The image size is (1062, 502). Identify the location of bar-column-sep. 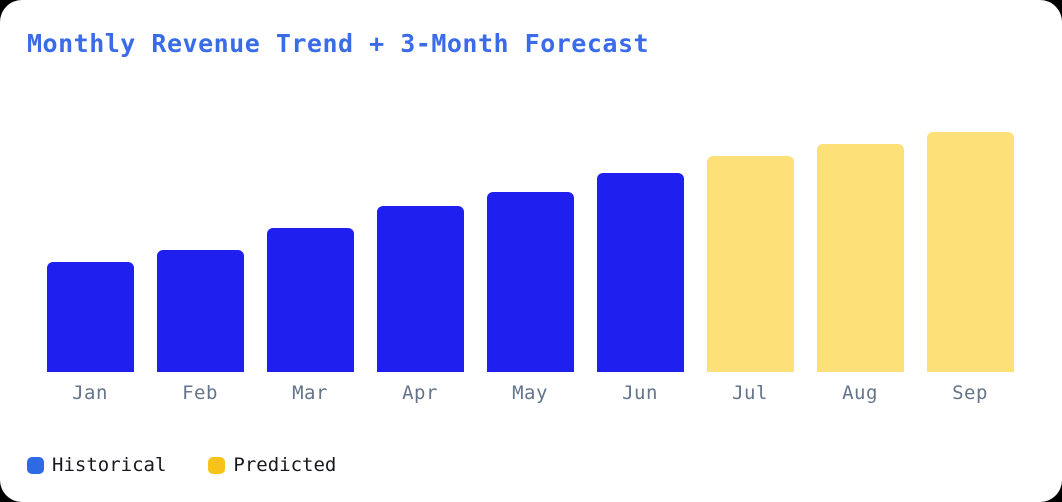
(970, 252).